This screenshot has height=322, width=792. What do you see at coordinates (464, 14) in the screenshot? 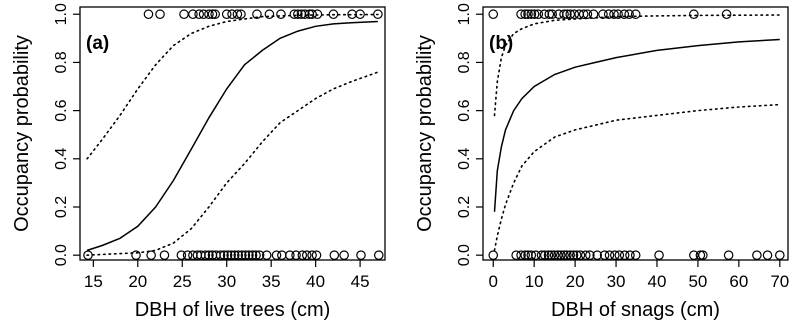
I see `panel-b-y-tick-label: 1.0` at bounding box center [464, 14].